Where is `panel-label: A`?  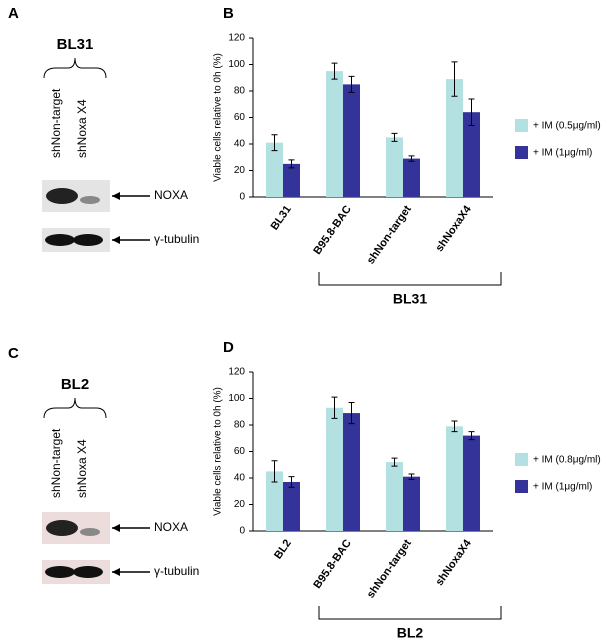
panel-label: A is located at coordinates (13, 13).